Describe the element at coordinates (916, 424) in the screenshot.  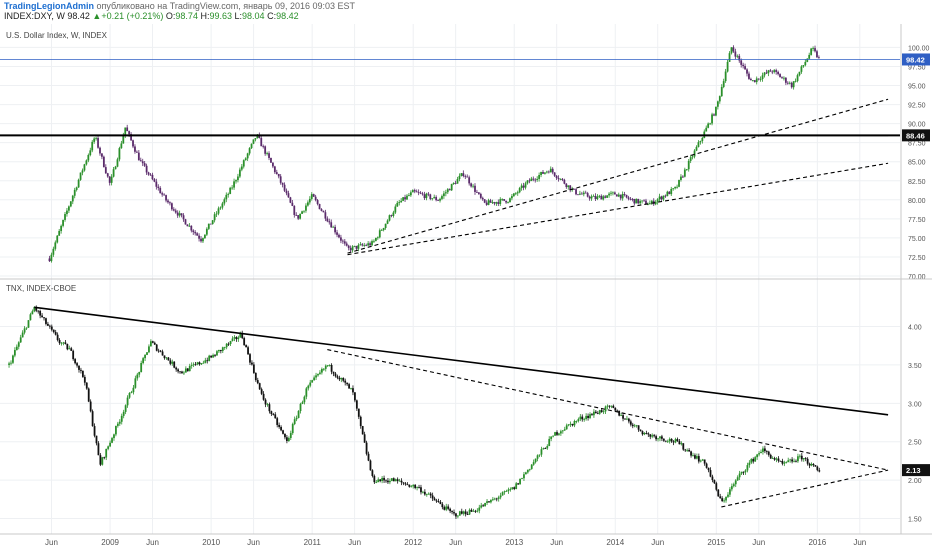
I see `tnx-price-axis: 4.00 3.50 3.00 2.50 2.00 1.50 2.13` at that location.